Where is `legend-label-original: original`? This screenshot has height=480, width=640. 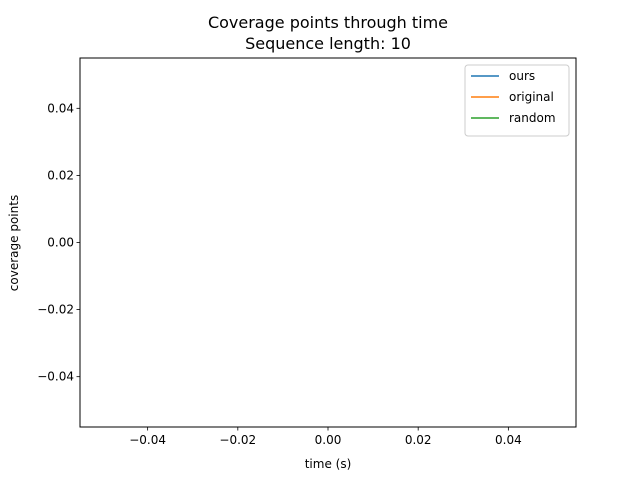
legend-label-original: original is located at coordinates (531, 97).